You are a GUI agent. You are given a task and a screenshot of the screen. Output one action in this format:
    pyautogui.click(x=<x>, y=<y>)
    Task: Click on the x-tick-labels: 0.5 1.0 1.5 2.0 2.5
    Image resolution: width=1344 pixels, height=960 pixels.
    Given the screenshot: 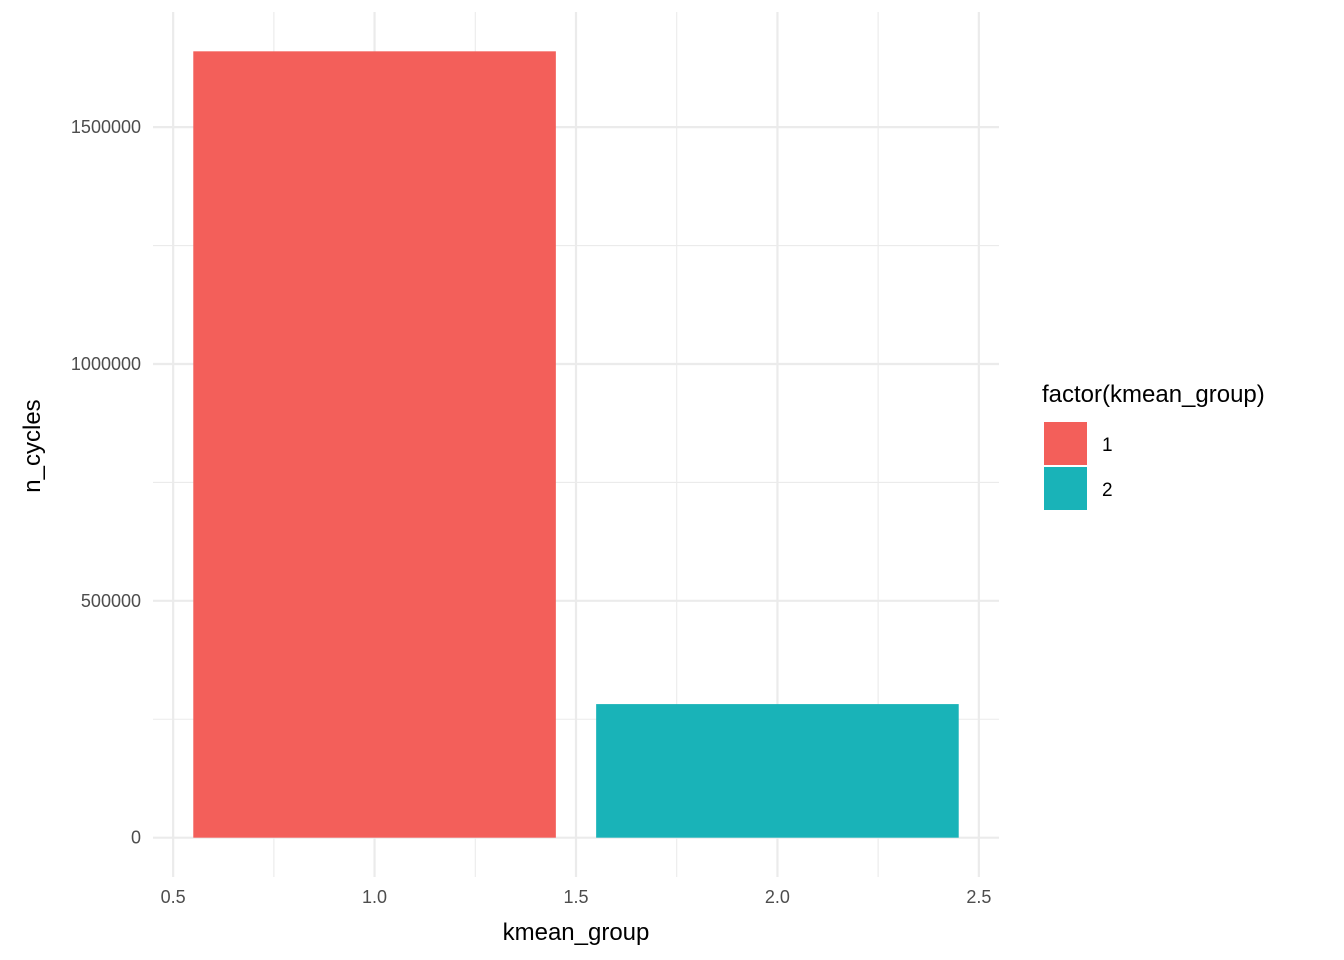 What is the action you would take?
    pyautogui.click(x=576, y=897)
    